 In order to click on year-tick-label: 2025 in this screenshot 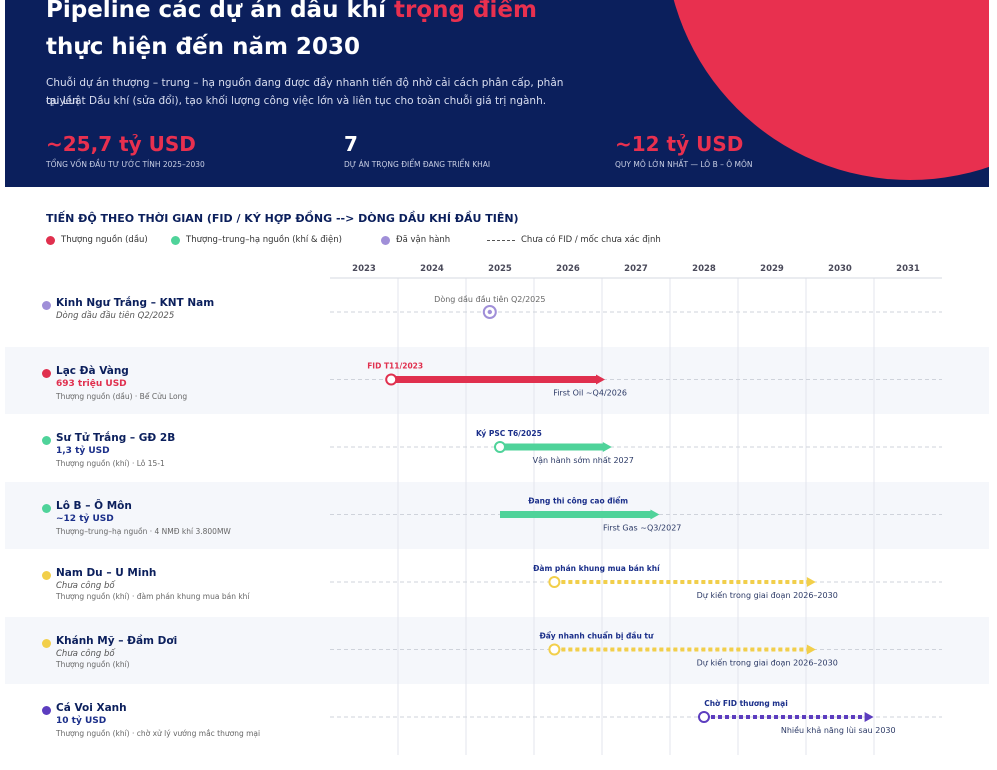, I will do `click(500, 269)`.